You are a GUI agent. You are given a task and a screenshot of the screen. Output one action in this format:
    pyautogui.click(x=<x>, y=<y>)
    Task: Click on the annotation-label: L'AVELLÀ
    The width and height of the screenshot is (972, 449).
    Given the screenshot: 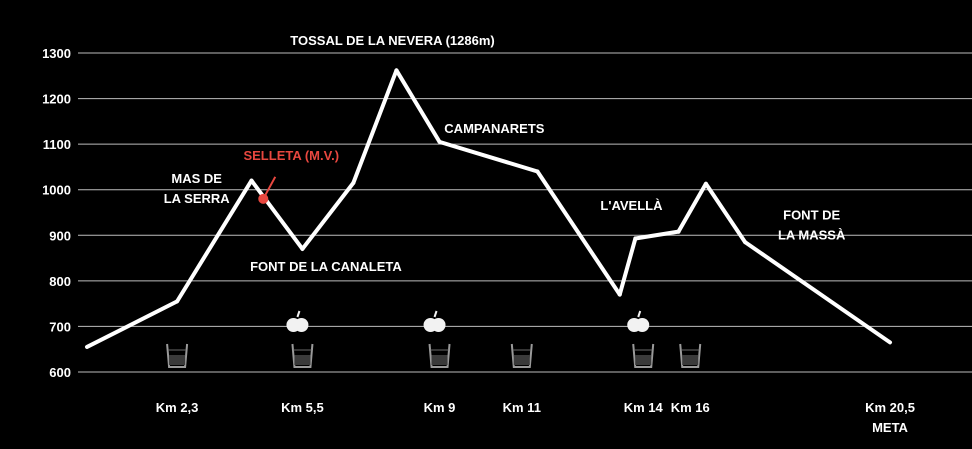 What is the action you would take?
    pyautogui.click(x=631, y=205)
    